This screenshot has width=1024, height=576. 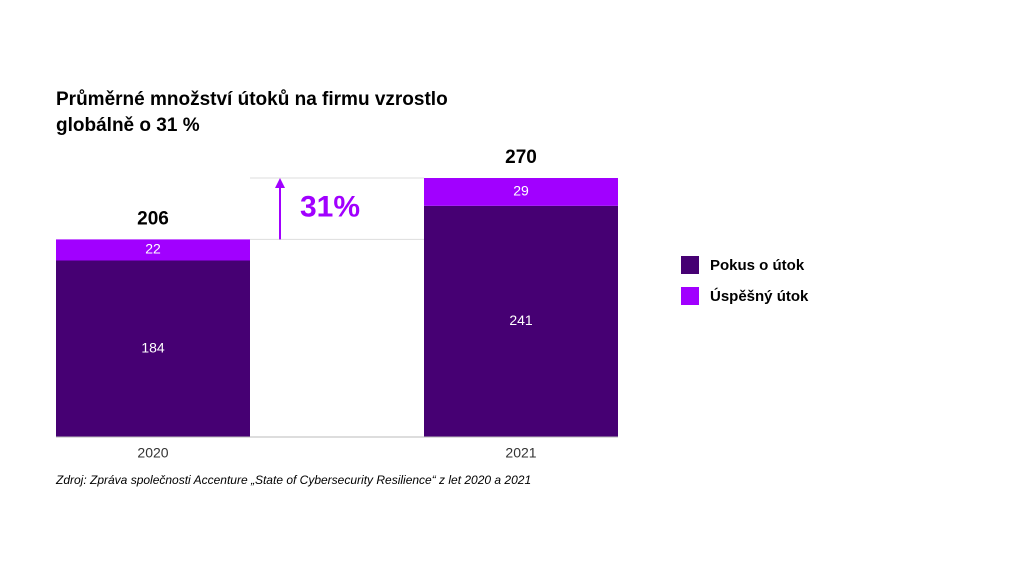 I want to click on value-label: 241, so click(x=521, y=320).